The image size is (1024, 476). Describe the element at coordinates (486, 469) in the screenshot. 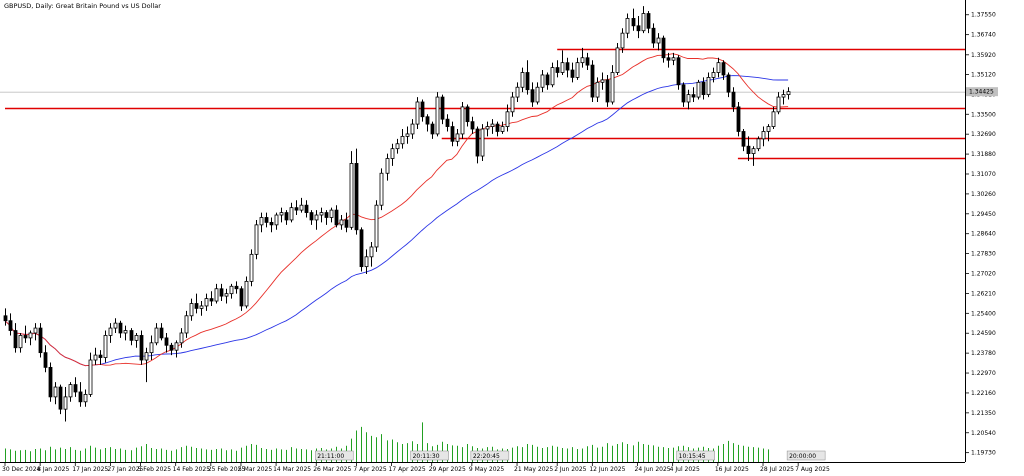

I see `x-tick-label: 9 May 2025` at that location.